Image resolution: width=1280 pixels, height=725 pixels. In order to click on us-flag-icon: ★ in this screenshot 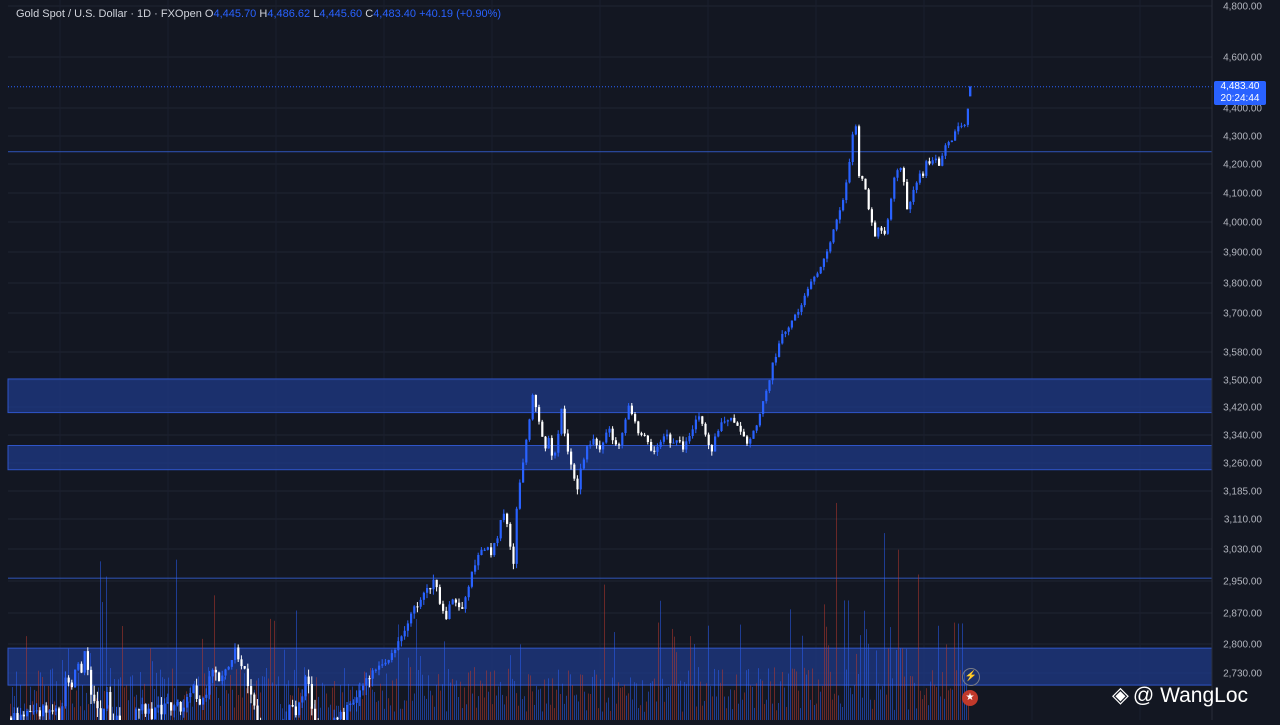, I will do `click(970, 698)`.